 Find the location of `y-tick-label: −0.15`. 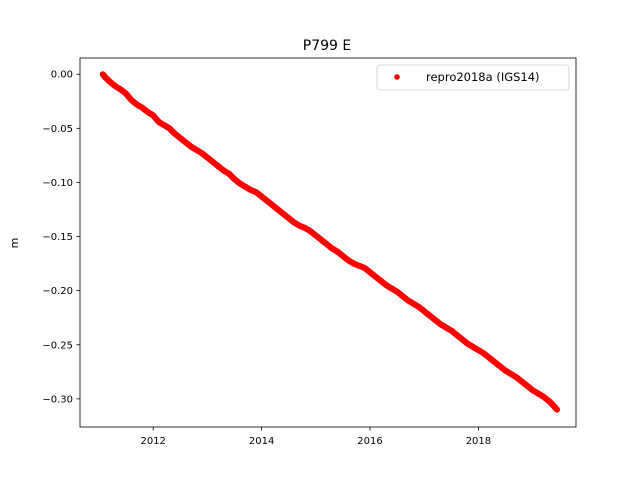

y-tick-label: −0.15 is located at coordinates (57, 237).